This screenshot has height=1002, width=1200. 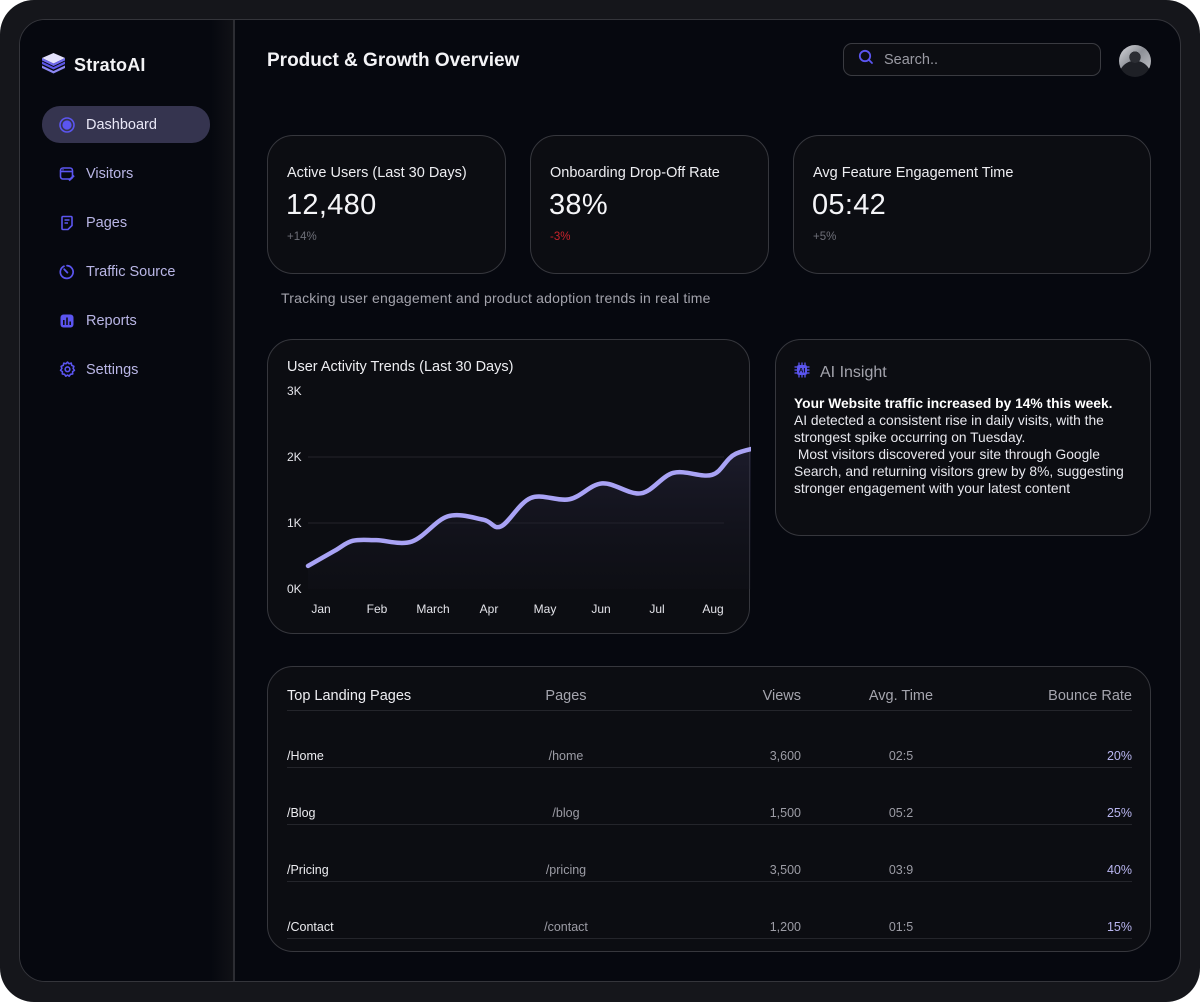 I want to click on kpi-value: 38%, so click(x=578, y=205).